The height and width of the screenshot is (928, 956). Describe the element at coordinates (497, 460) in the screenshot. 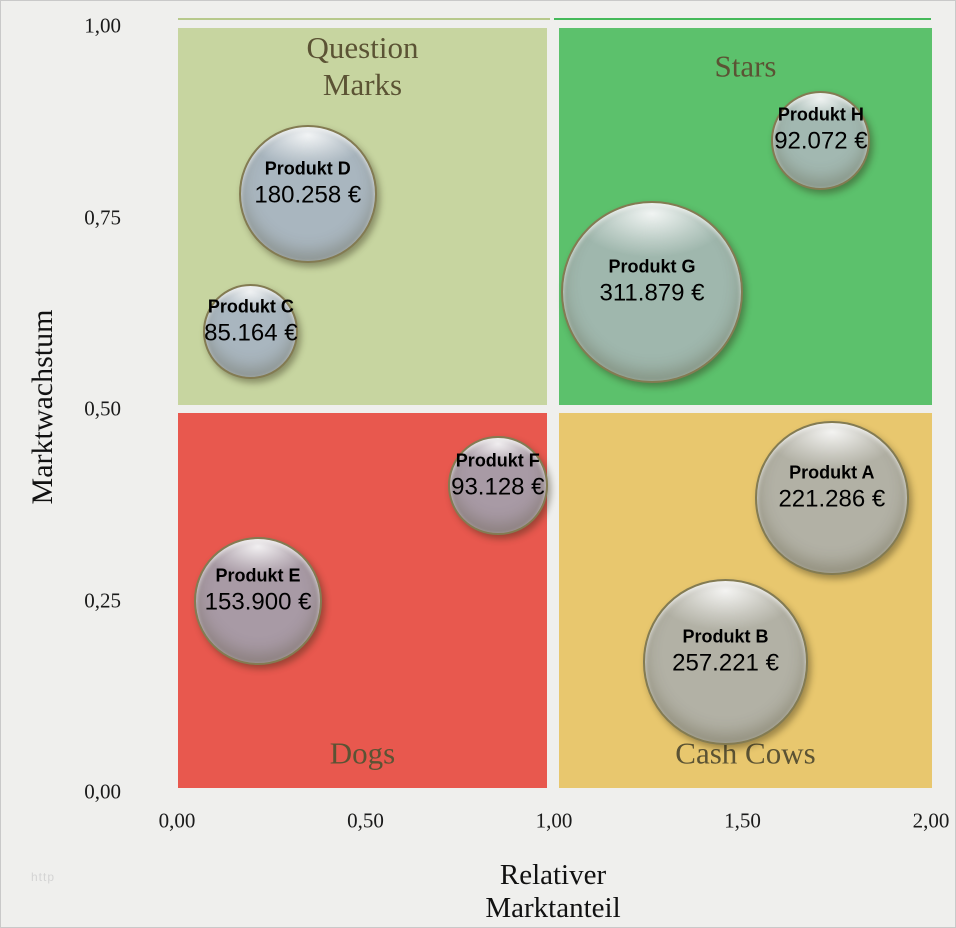

I see `bubble-product-name: Produkt F` at that location.